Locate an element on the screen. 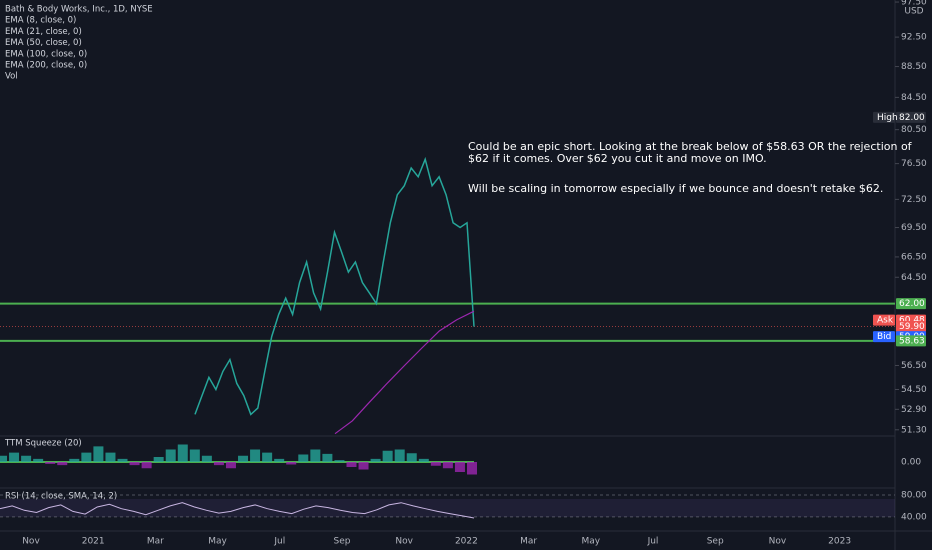 The image size is (932, 550). time-tick-label: 2022 is located at coordinates (466, 542).